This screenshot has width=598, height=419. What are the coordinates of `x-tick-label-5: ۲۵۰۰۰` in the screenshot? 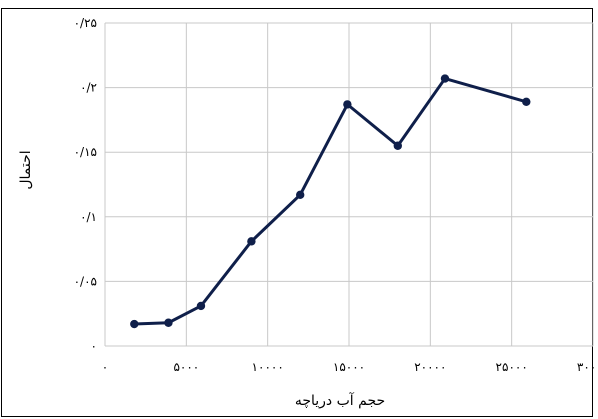 It's located at (512, 367).